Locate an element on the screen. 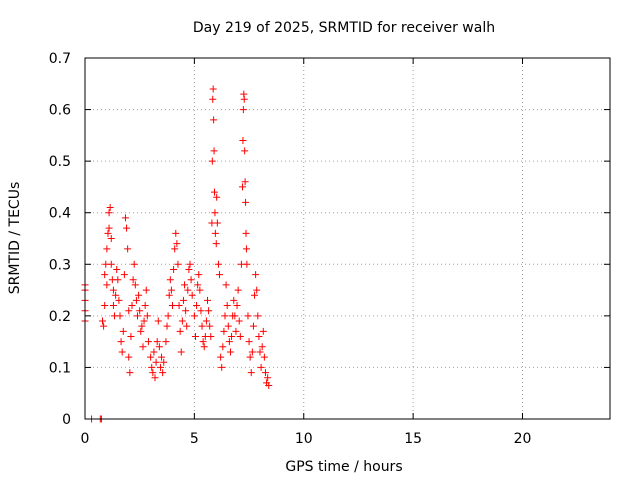  x-axis-label: GPS time / hours is located at coordinates (343, 467).